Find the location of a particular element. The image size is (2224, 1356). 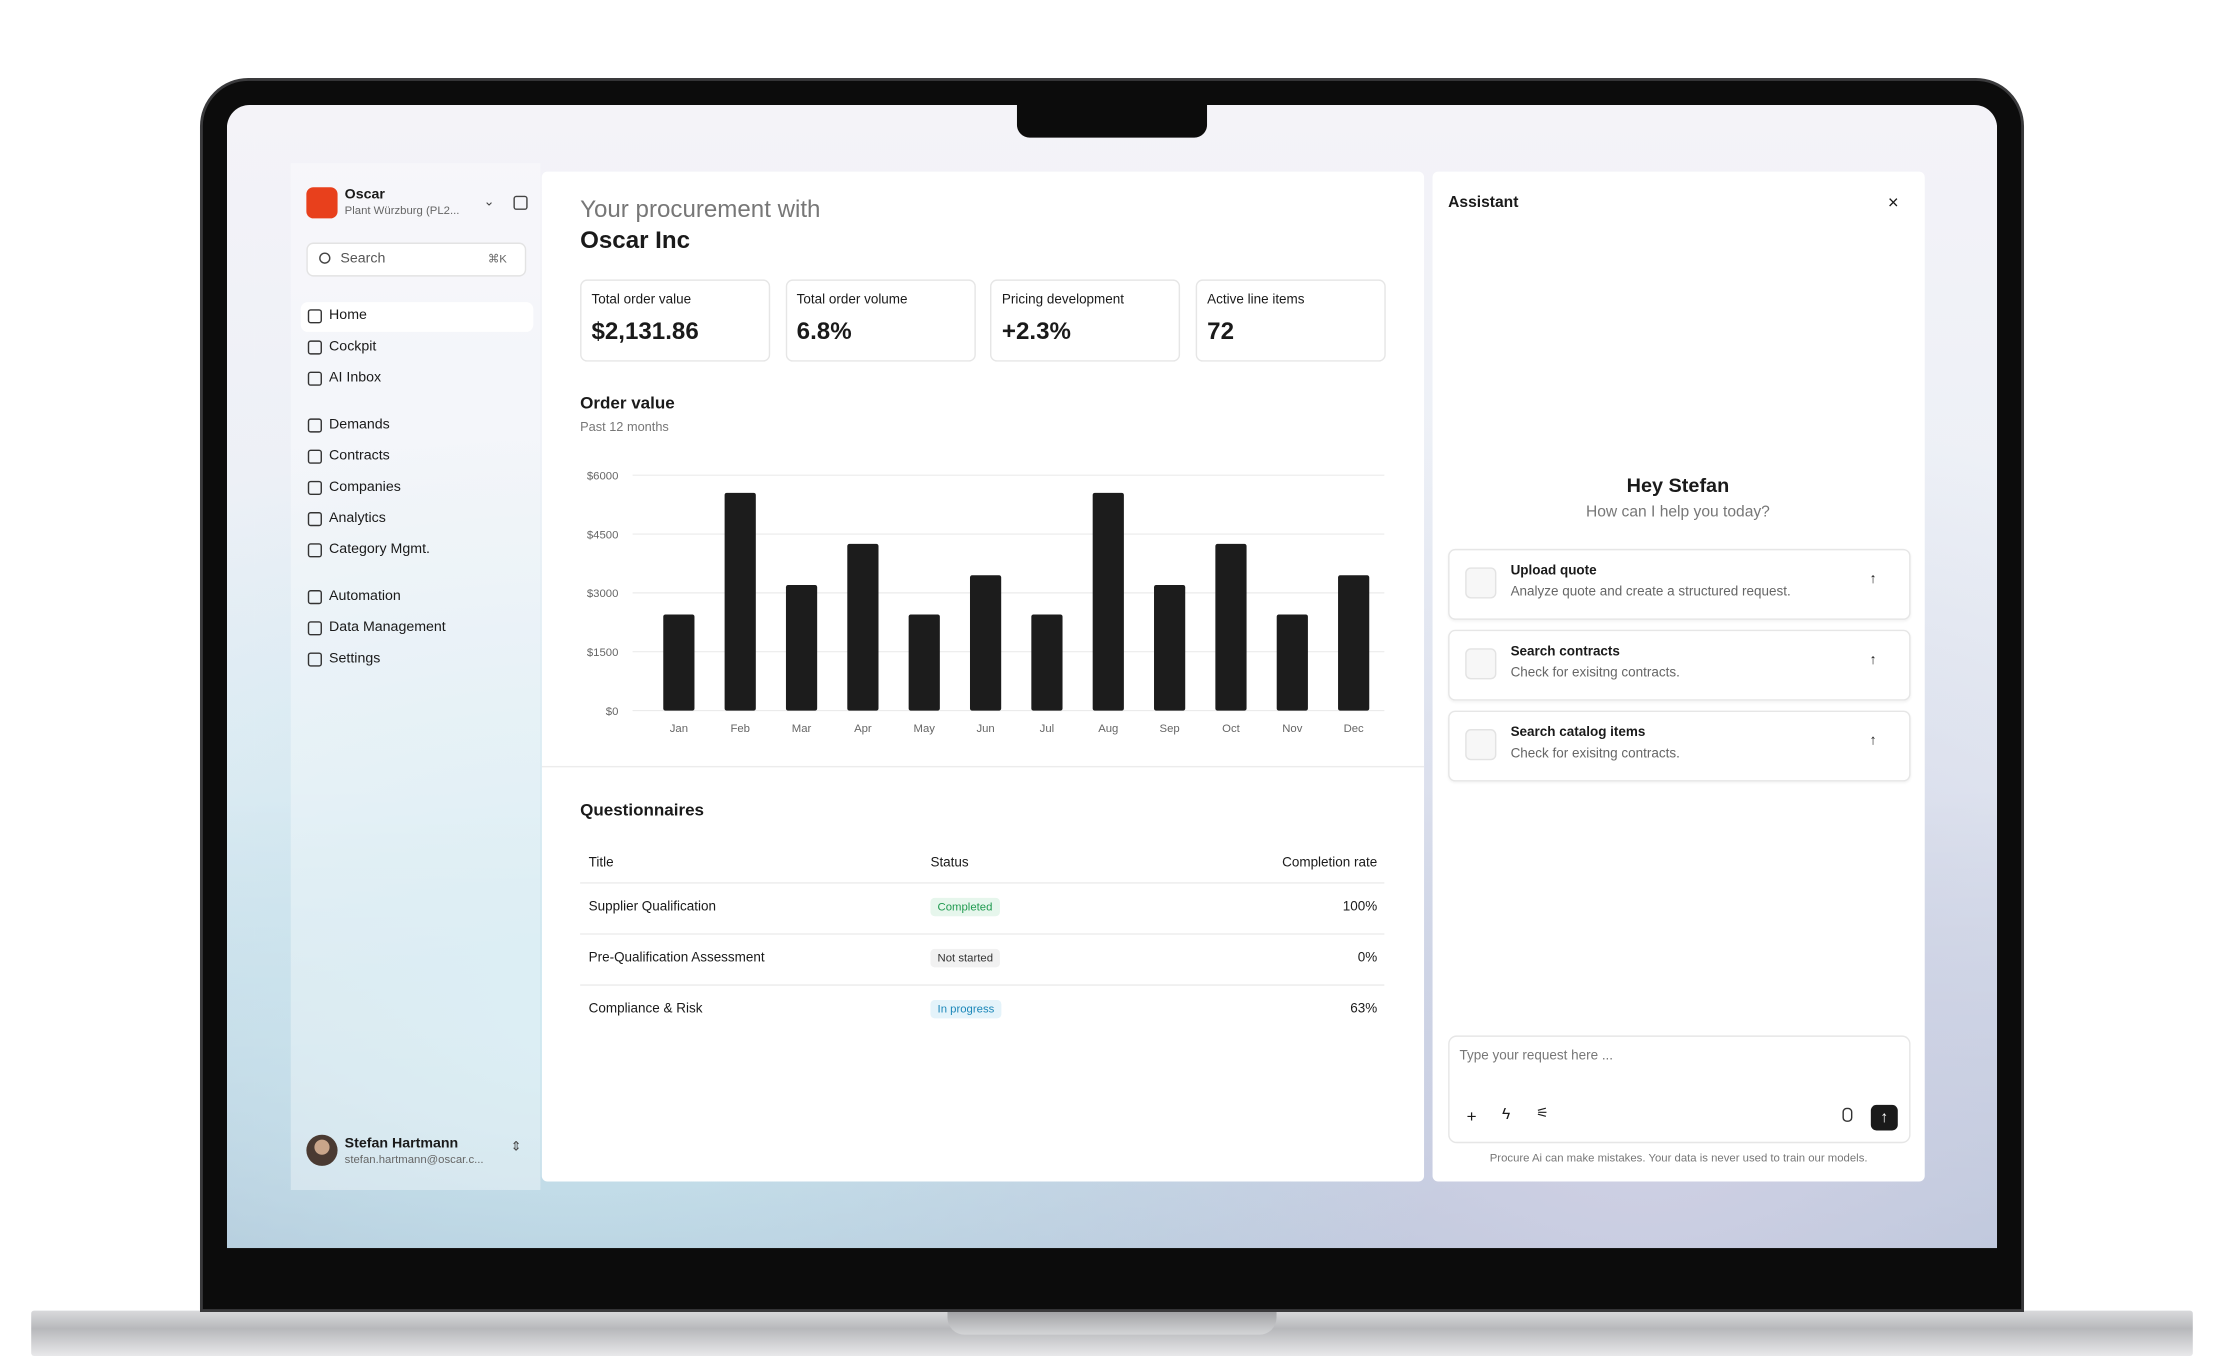

kpi-value: 72 is located at coordinates (1221, 331).